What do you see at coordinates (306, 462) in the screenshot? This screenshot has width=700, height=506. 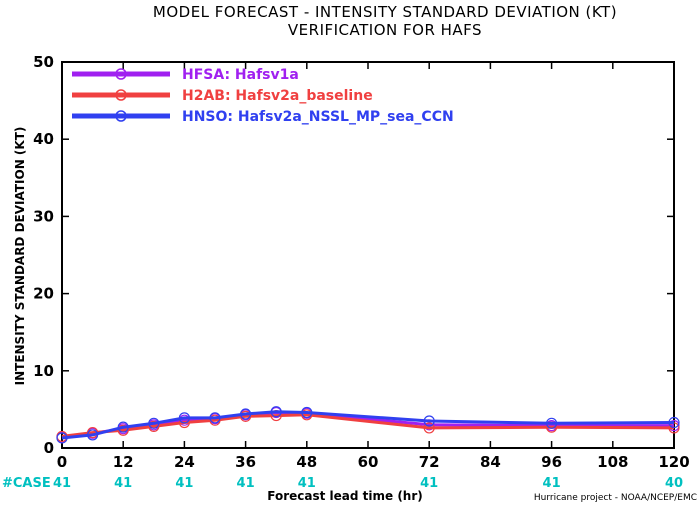 I see `x-tick-label: 48` at bounding box center [306, 462].